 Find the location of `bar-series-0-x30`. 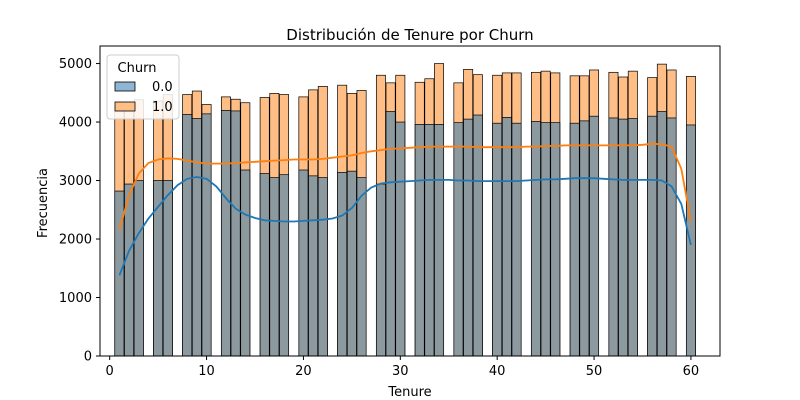

bar-series-0-x30 is located at coordinates (400, 239).